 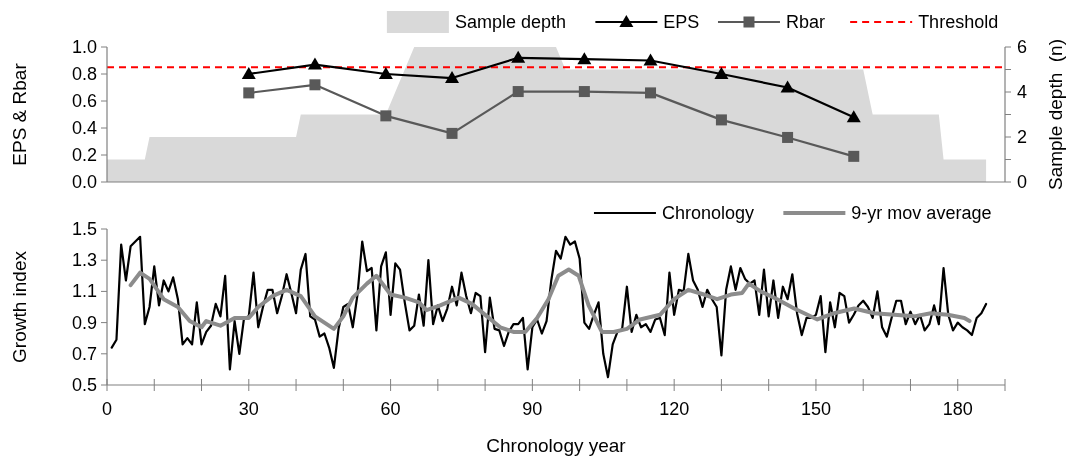 What do you see at coordinates (248, 409) in the screenshot?
I see `x-tick-label: 30` at bounding box center [248, 409].